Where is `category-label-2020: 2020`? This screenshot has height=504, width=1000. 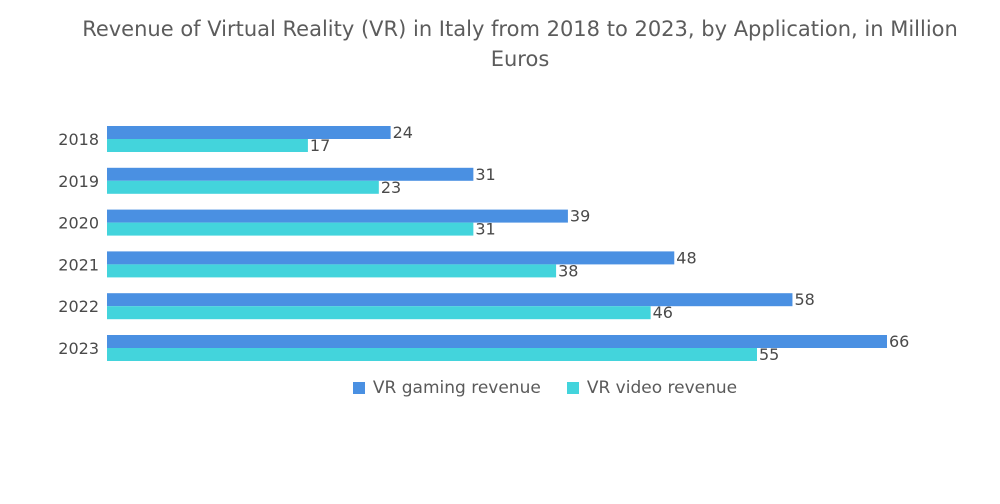 category-label-2020: 2020 is located at coordinates (78, 223).